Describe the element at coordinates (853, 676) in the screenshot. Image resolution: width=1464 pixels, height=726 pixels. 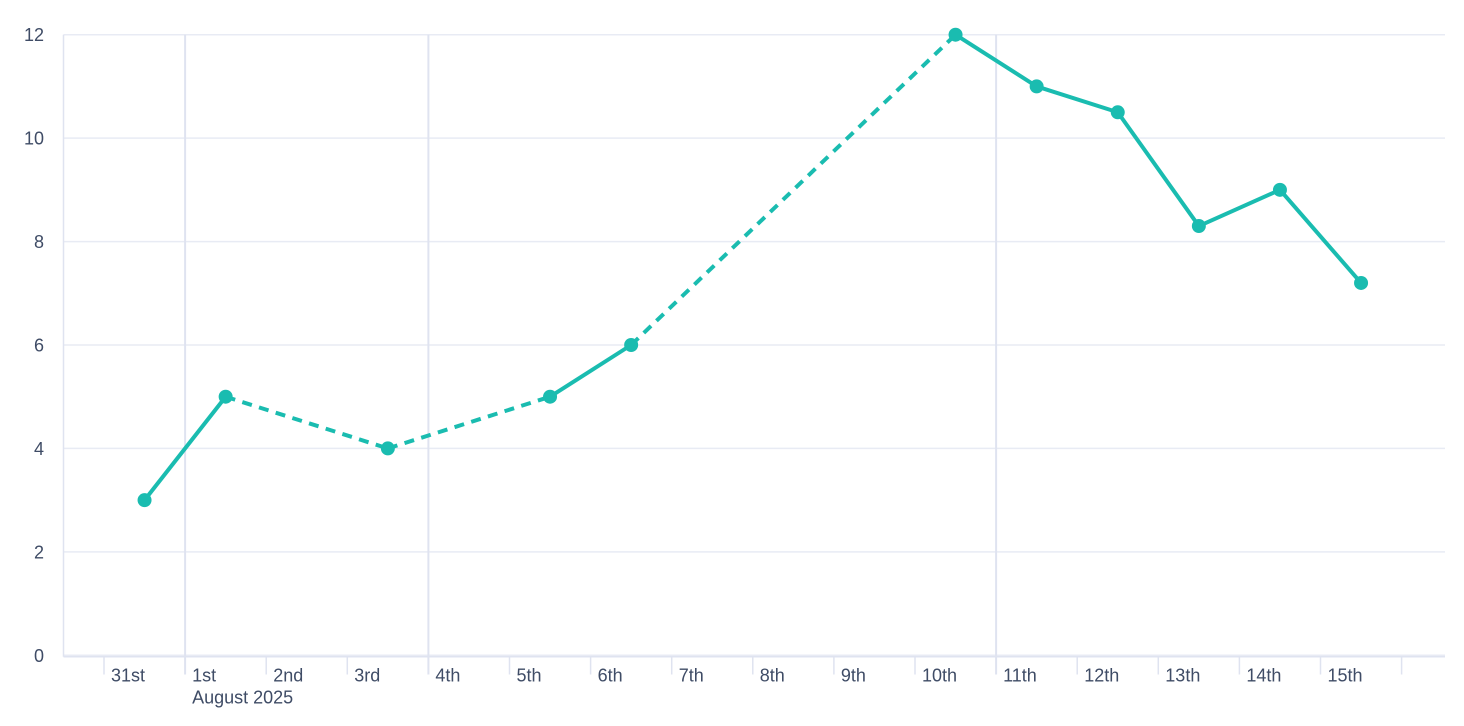
I see `x-axis-tick-label: 9th` at that location.